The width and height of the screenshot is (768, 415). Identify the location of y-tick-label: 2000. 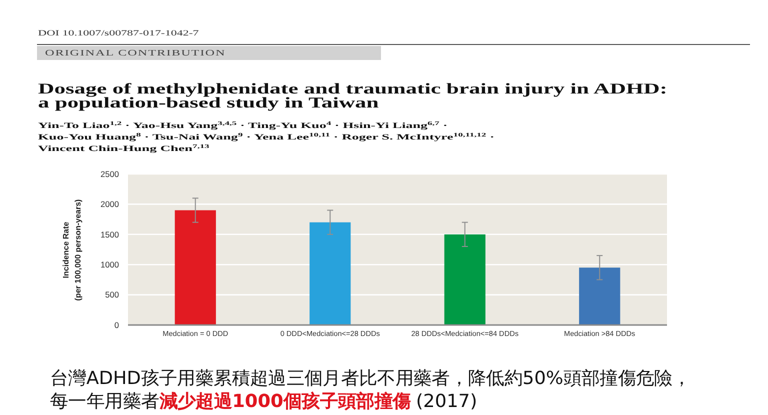
(110, 204).